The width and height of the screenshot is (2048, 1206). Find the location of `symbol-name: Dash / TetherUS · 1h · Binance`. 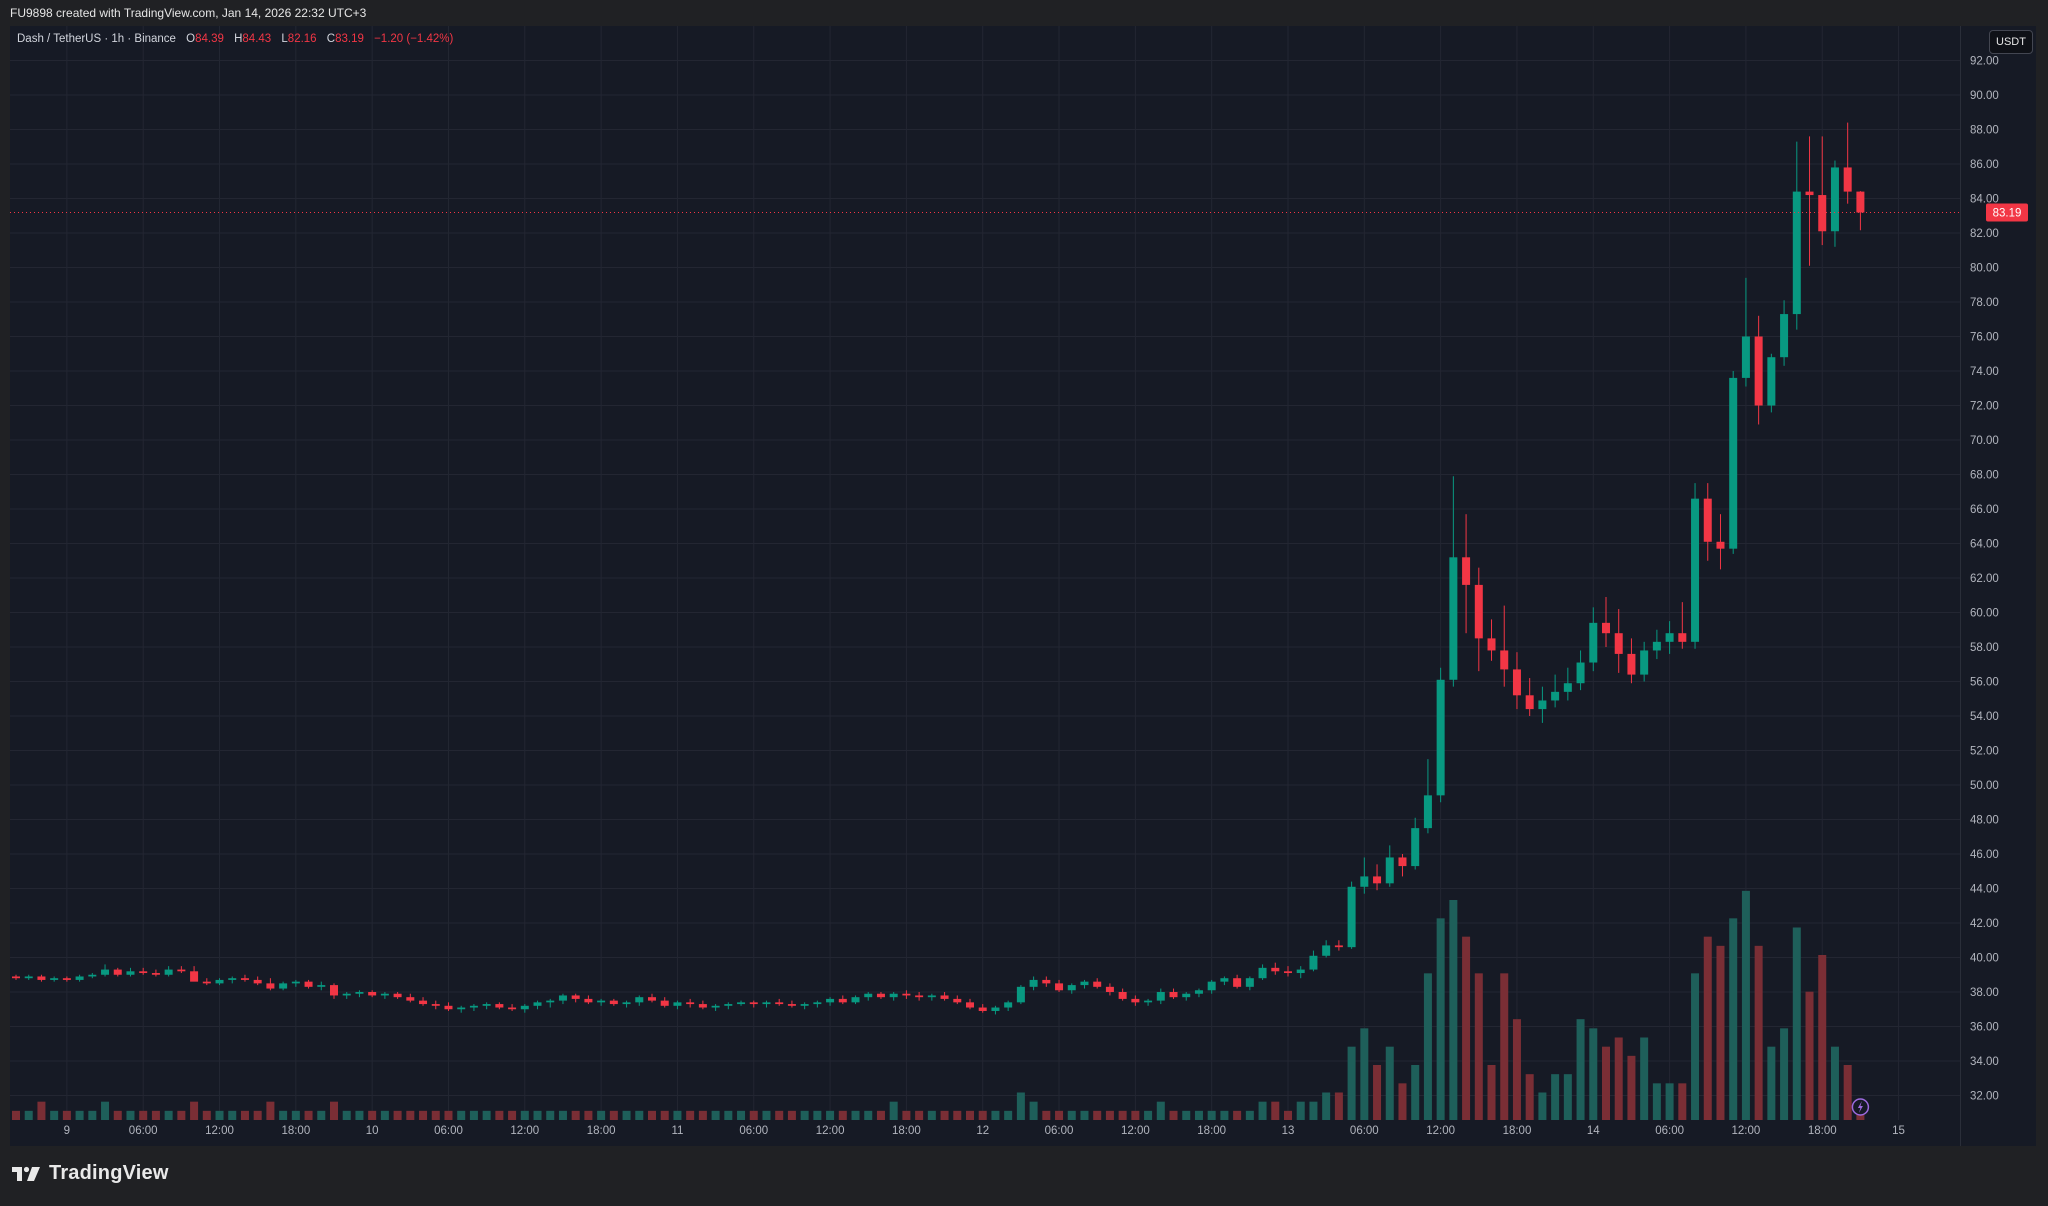

symbol-name: Dash / TetherUS · 1h · Binance is located at coordinates (96, 39).